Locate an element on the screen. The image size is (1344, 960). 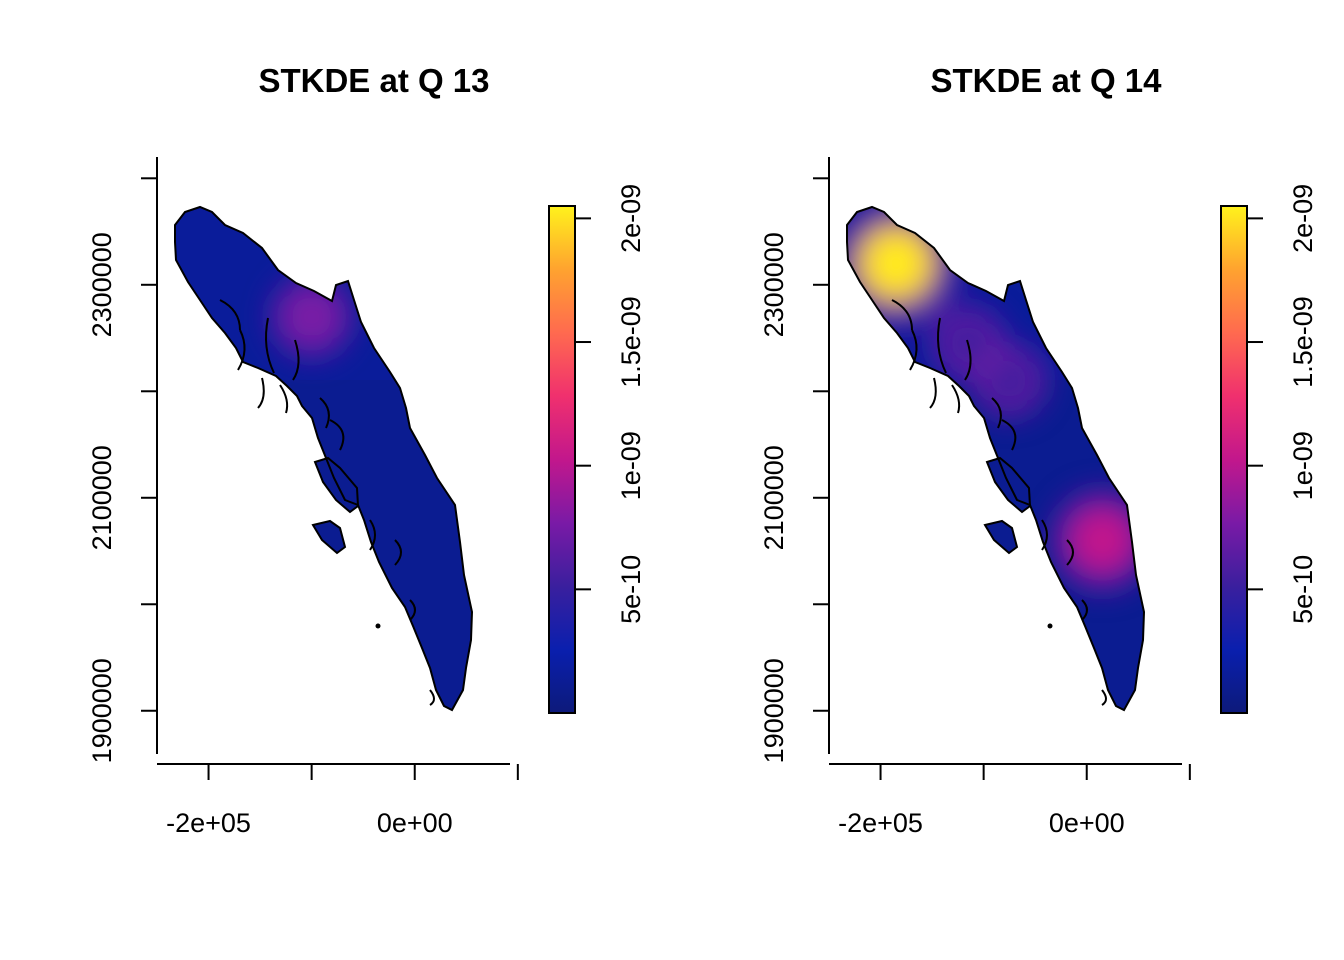
density-shade is located at coordinates (323, 545).